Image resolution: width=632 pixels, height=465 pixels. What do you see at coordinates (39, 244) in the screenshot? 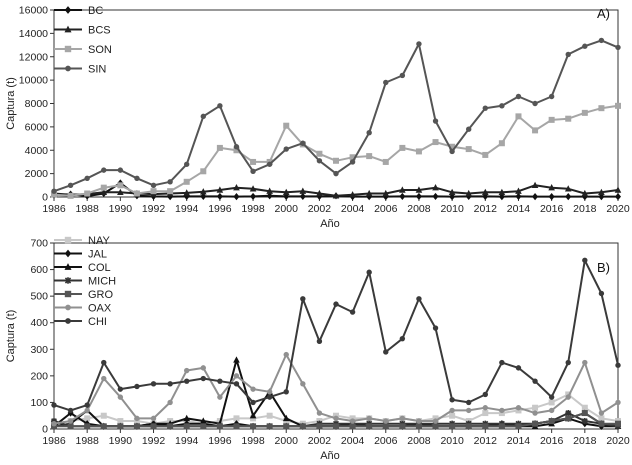
I see `y-tick-label-b: 700` at bounding box center [39, 244].